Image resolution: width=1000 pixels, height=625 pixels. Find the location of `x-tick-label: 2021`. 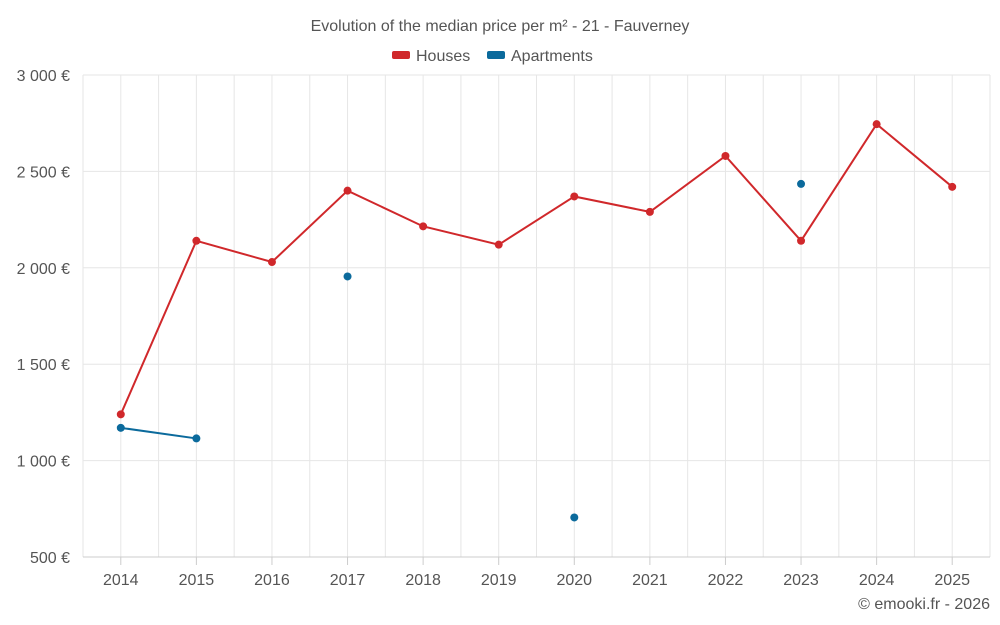

x-tick-label: 2021 is located at coordinates (650, 580).